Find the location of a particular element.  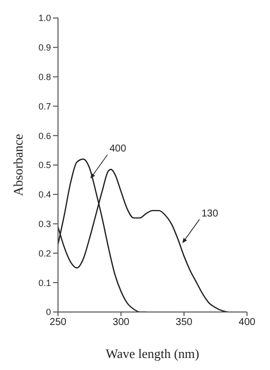

y-tick-label: 0.9 is located at coordinates (44, 47).